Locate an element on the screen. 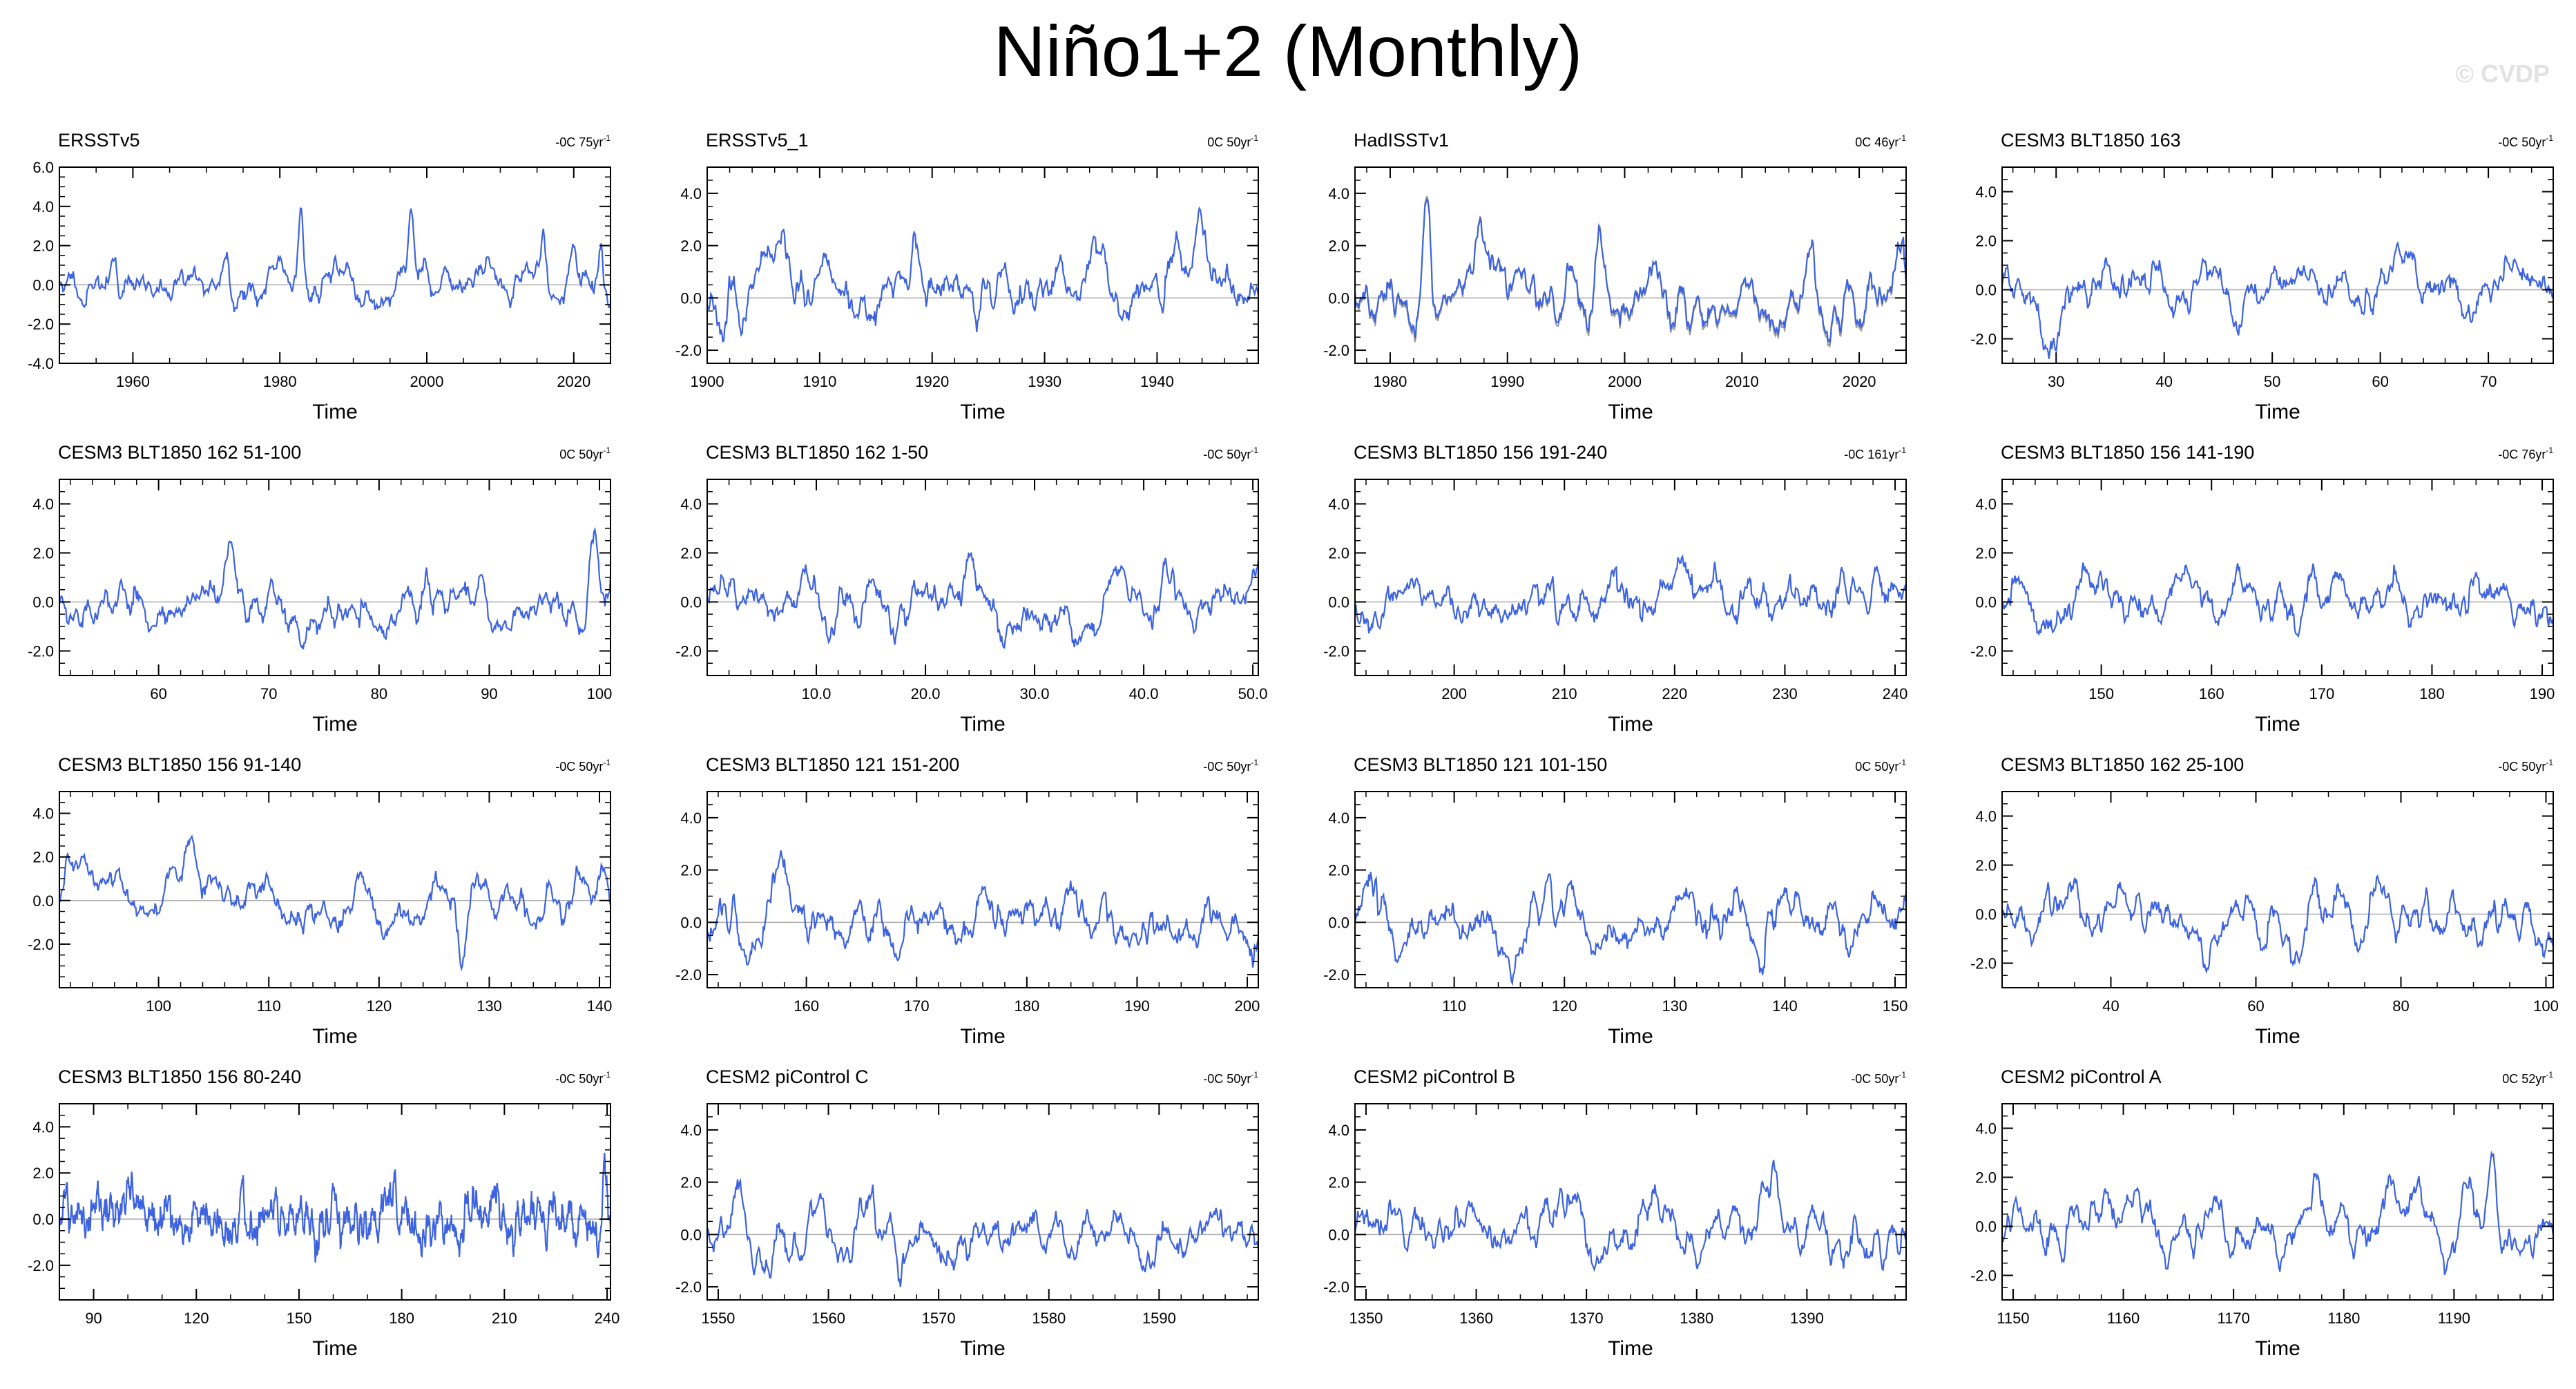  panel-title: CESM3 BLT1850 162 51-100 is located at coordinates (179, 452).